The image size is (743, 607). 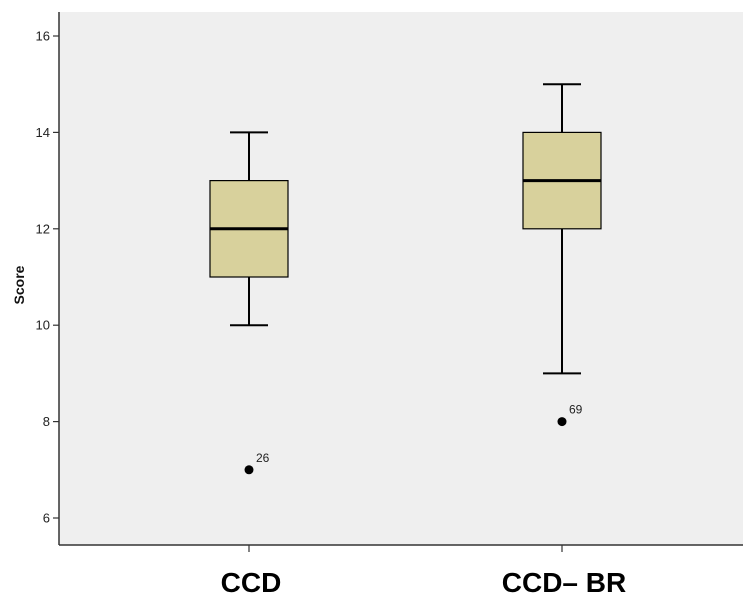 I want to click on y-tick-label: 10, so click(x=43, y=325).